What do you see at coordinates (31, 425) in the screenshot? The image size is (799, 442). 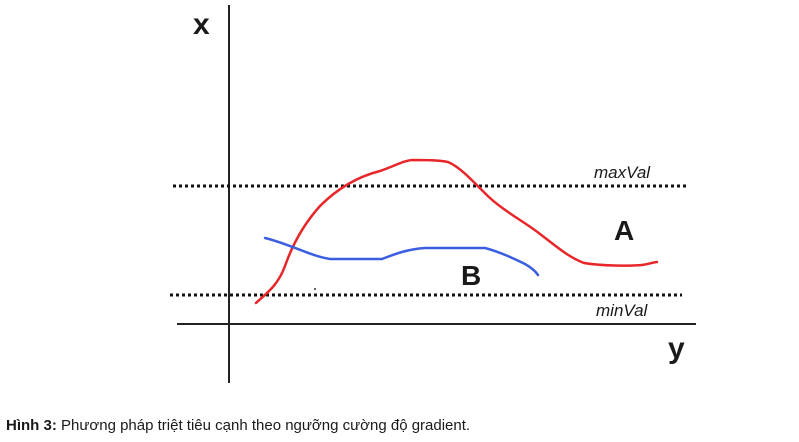 I see `caption-label: Hình 3:` at bounding box center [31, 425].